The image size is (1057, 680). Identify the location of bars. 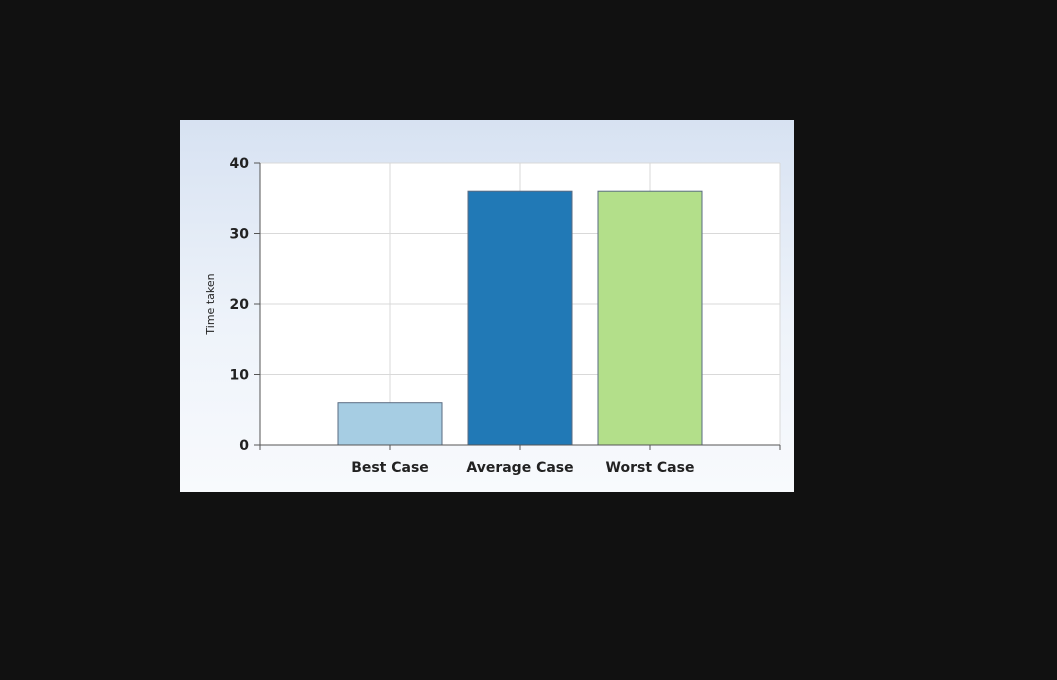
(520, 318).